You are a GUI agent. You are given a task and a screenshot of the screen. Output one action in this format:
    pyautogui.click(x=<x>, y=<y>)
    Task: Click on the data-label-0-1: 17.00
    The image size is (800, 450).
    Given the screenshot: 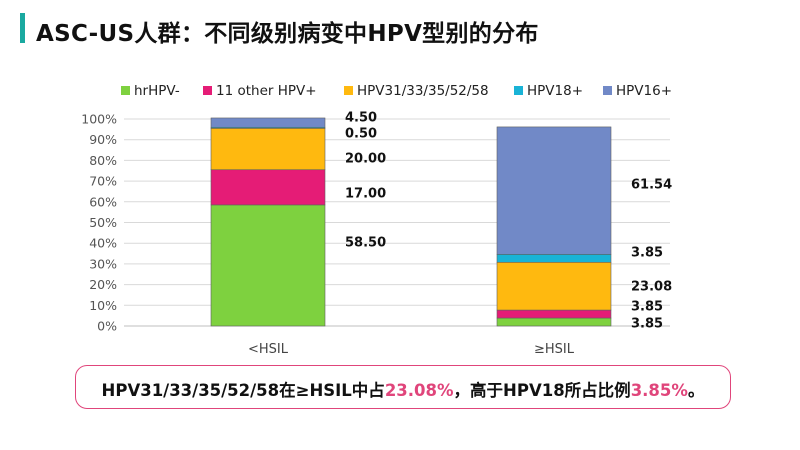 What is the action you would take?
    pyautogui.click(x=365, y=194)
    